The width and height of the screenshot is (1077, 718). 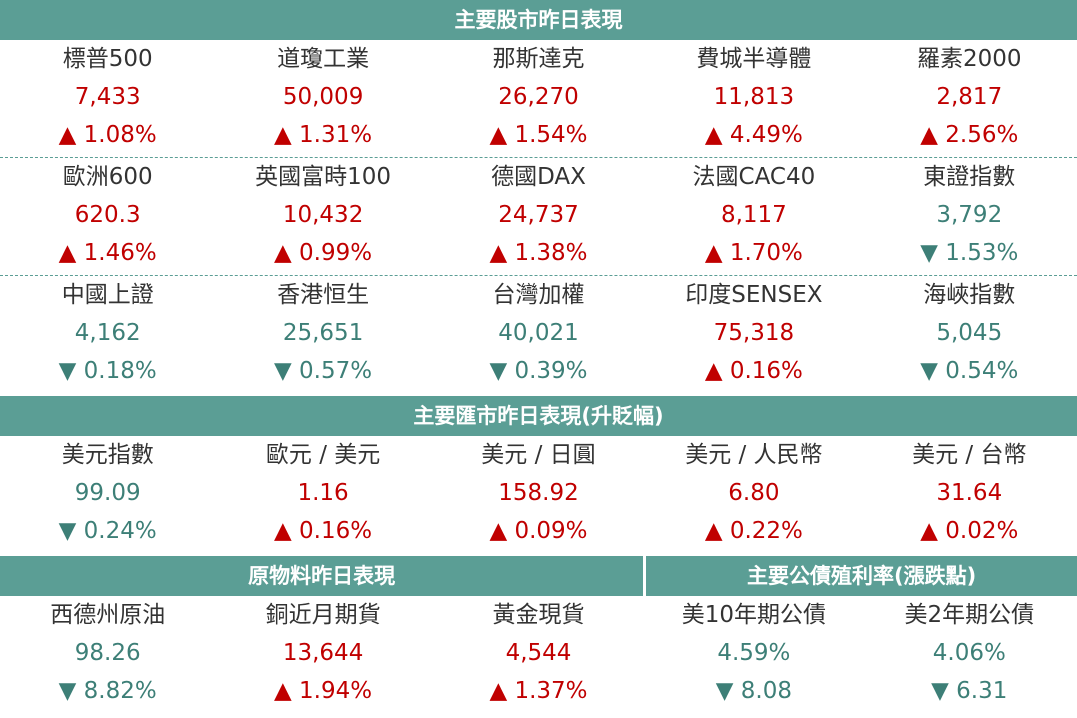 What do you see at coordinates (323, 371) in the screenshot?
I see `quote-change: ▼ 0.57%` at bounding box center [323, 371].